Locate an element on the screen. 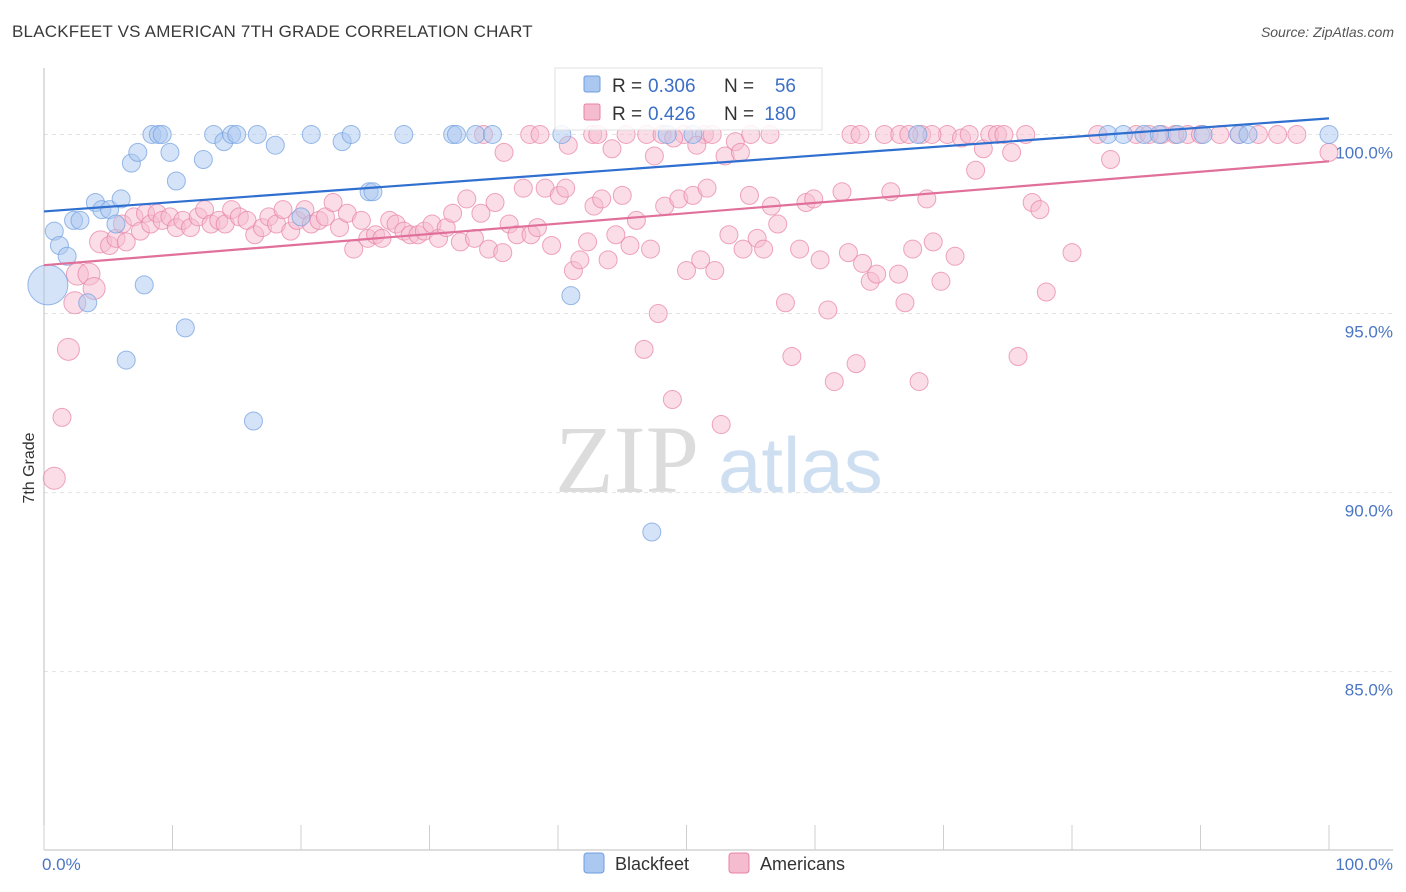  legend-n-label-americans: N = is located at coordinates (739, 114).